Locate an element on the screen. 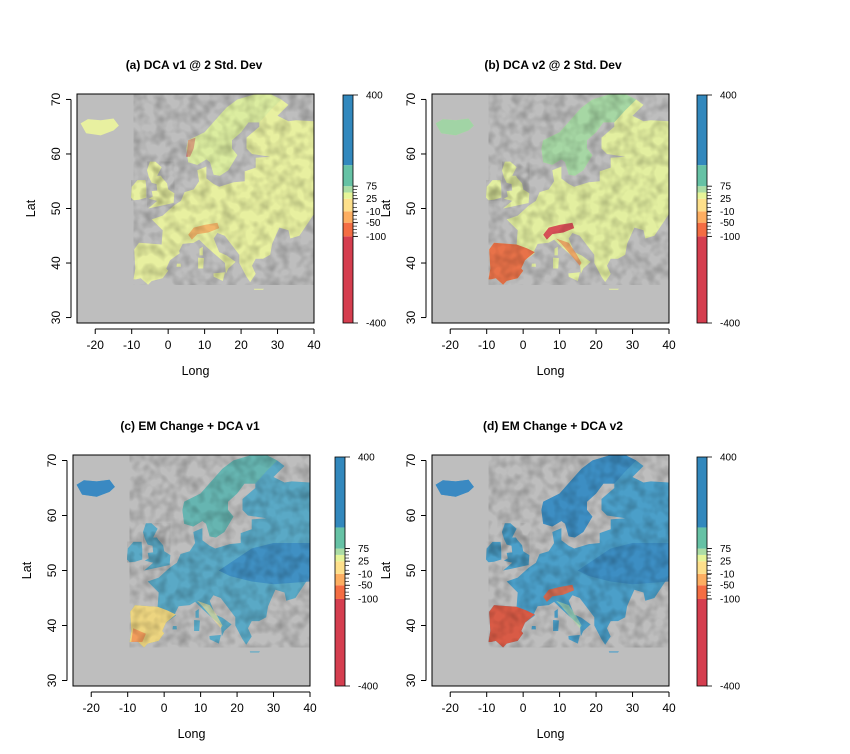  y-axis: 30 40 50 60 70 Lat is located at coordinates (44, 570).